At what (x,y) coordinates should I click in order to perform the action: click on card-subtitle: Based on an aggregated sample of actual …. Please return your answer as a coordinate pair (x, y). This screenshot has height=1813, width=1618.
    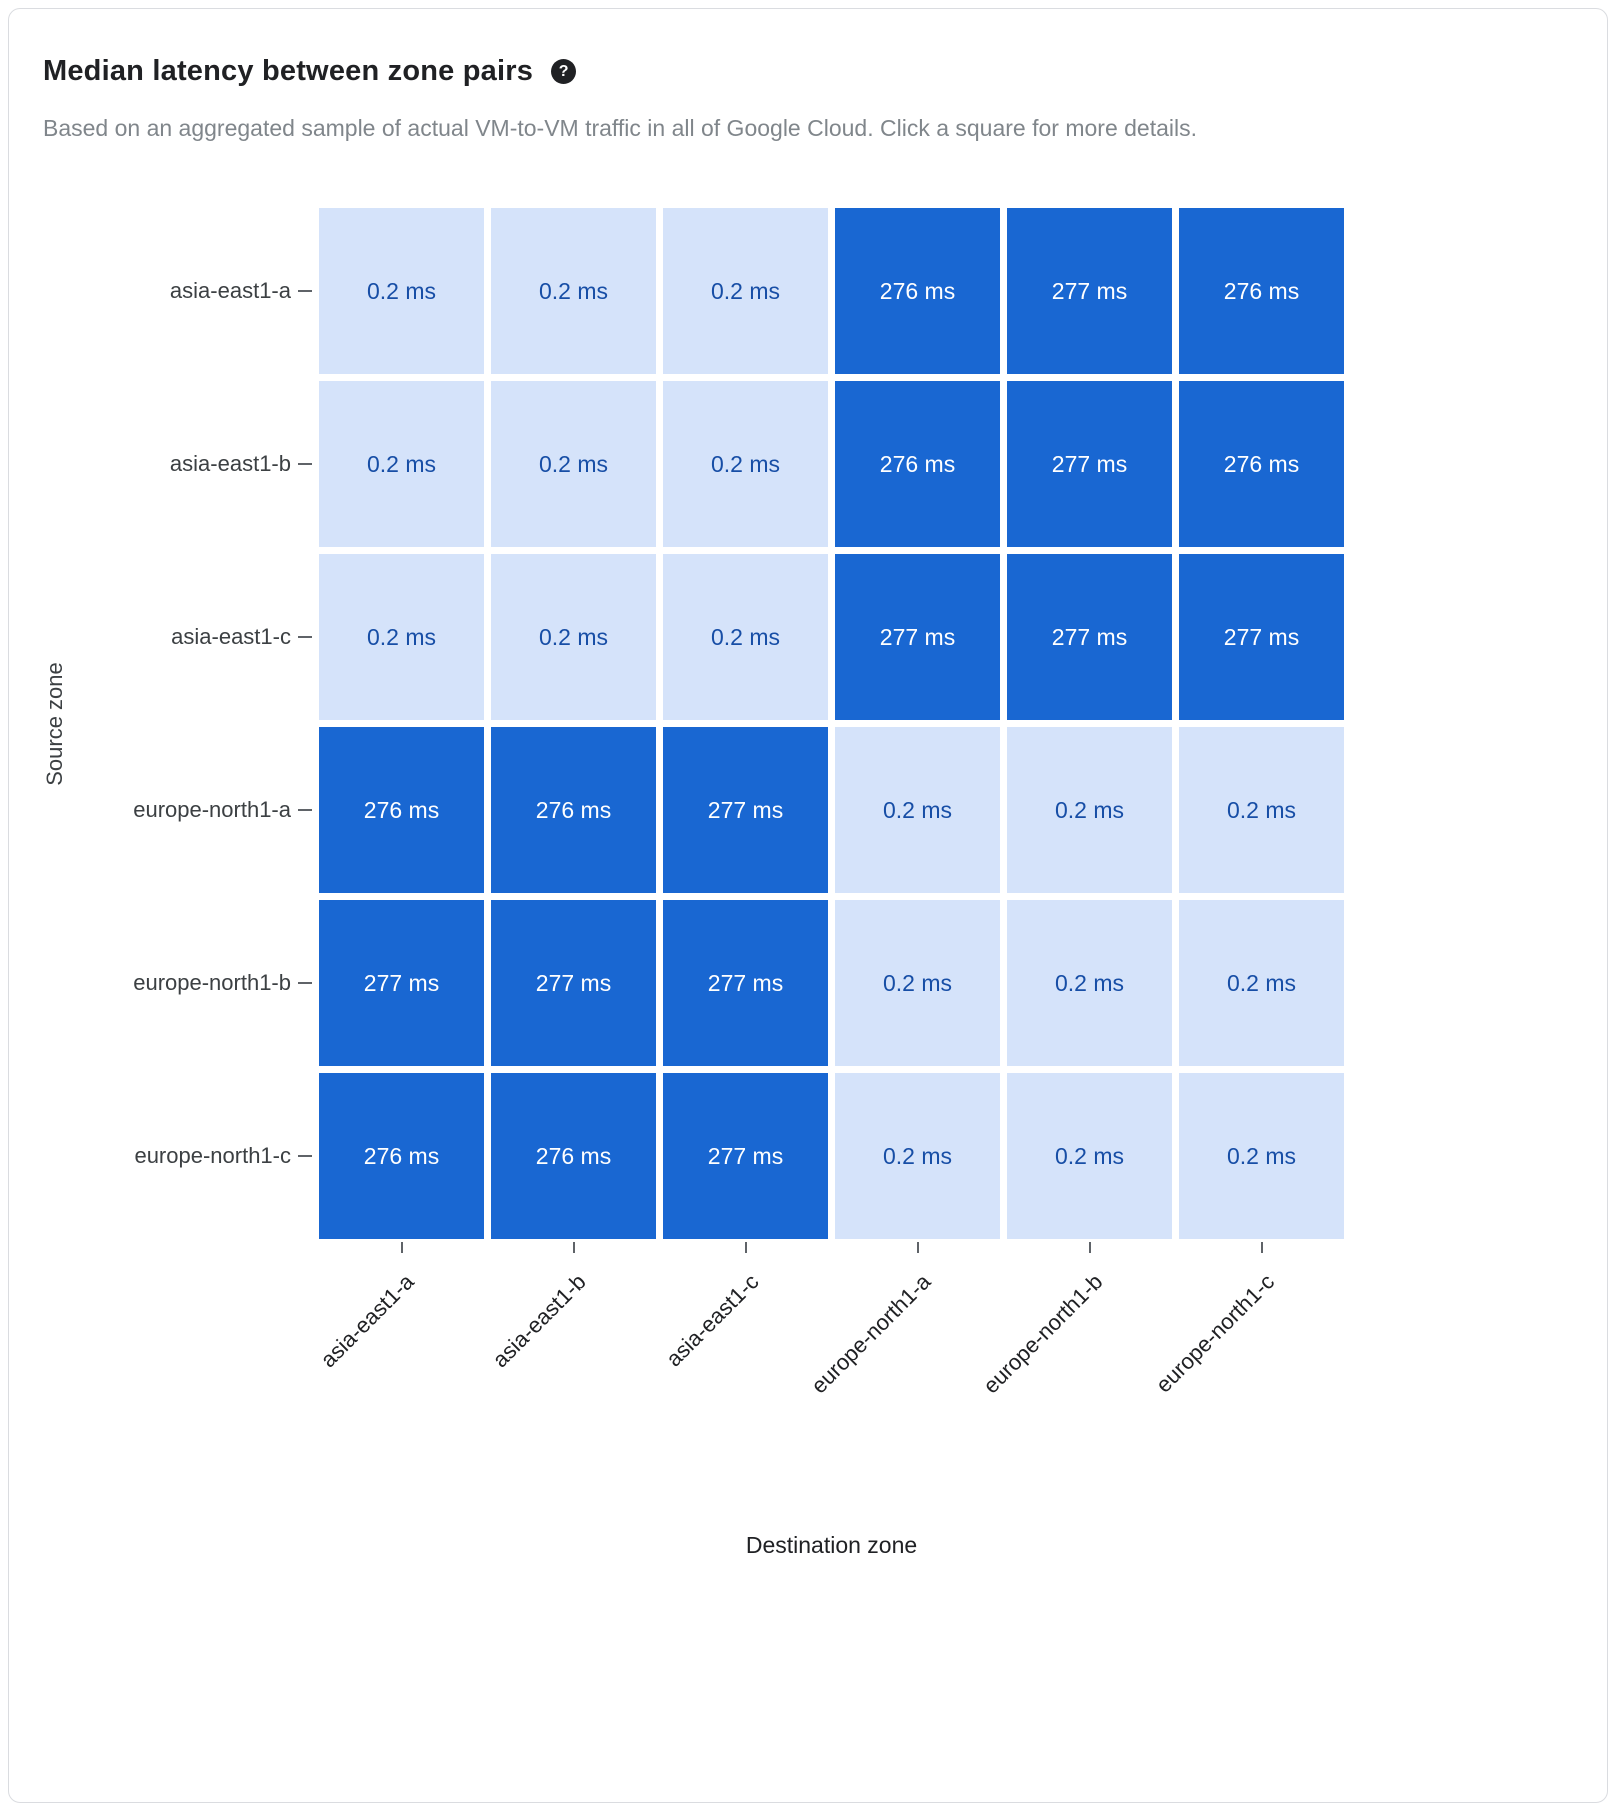
    Looking at the image, I should click on (620, 128).